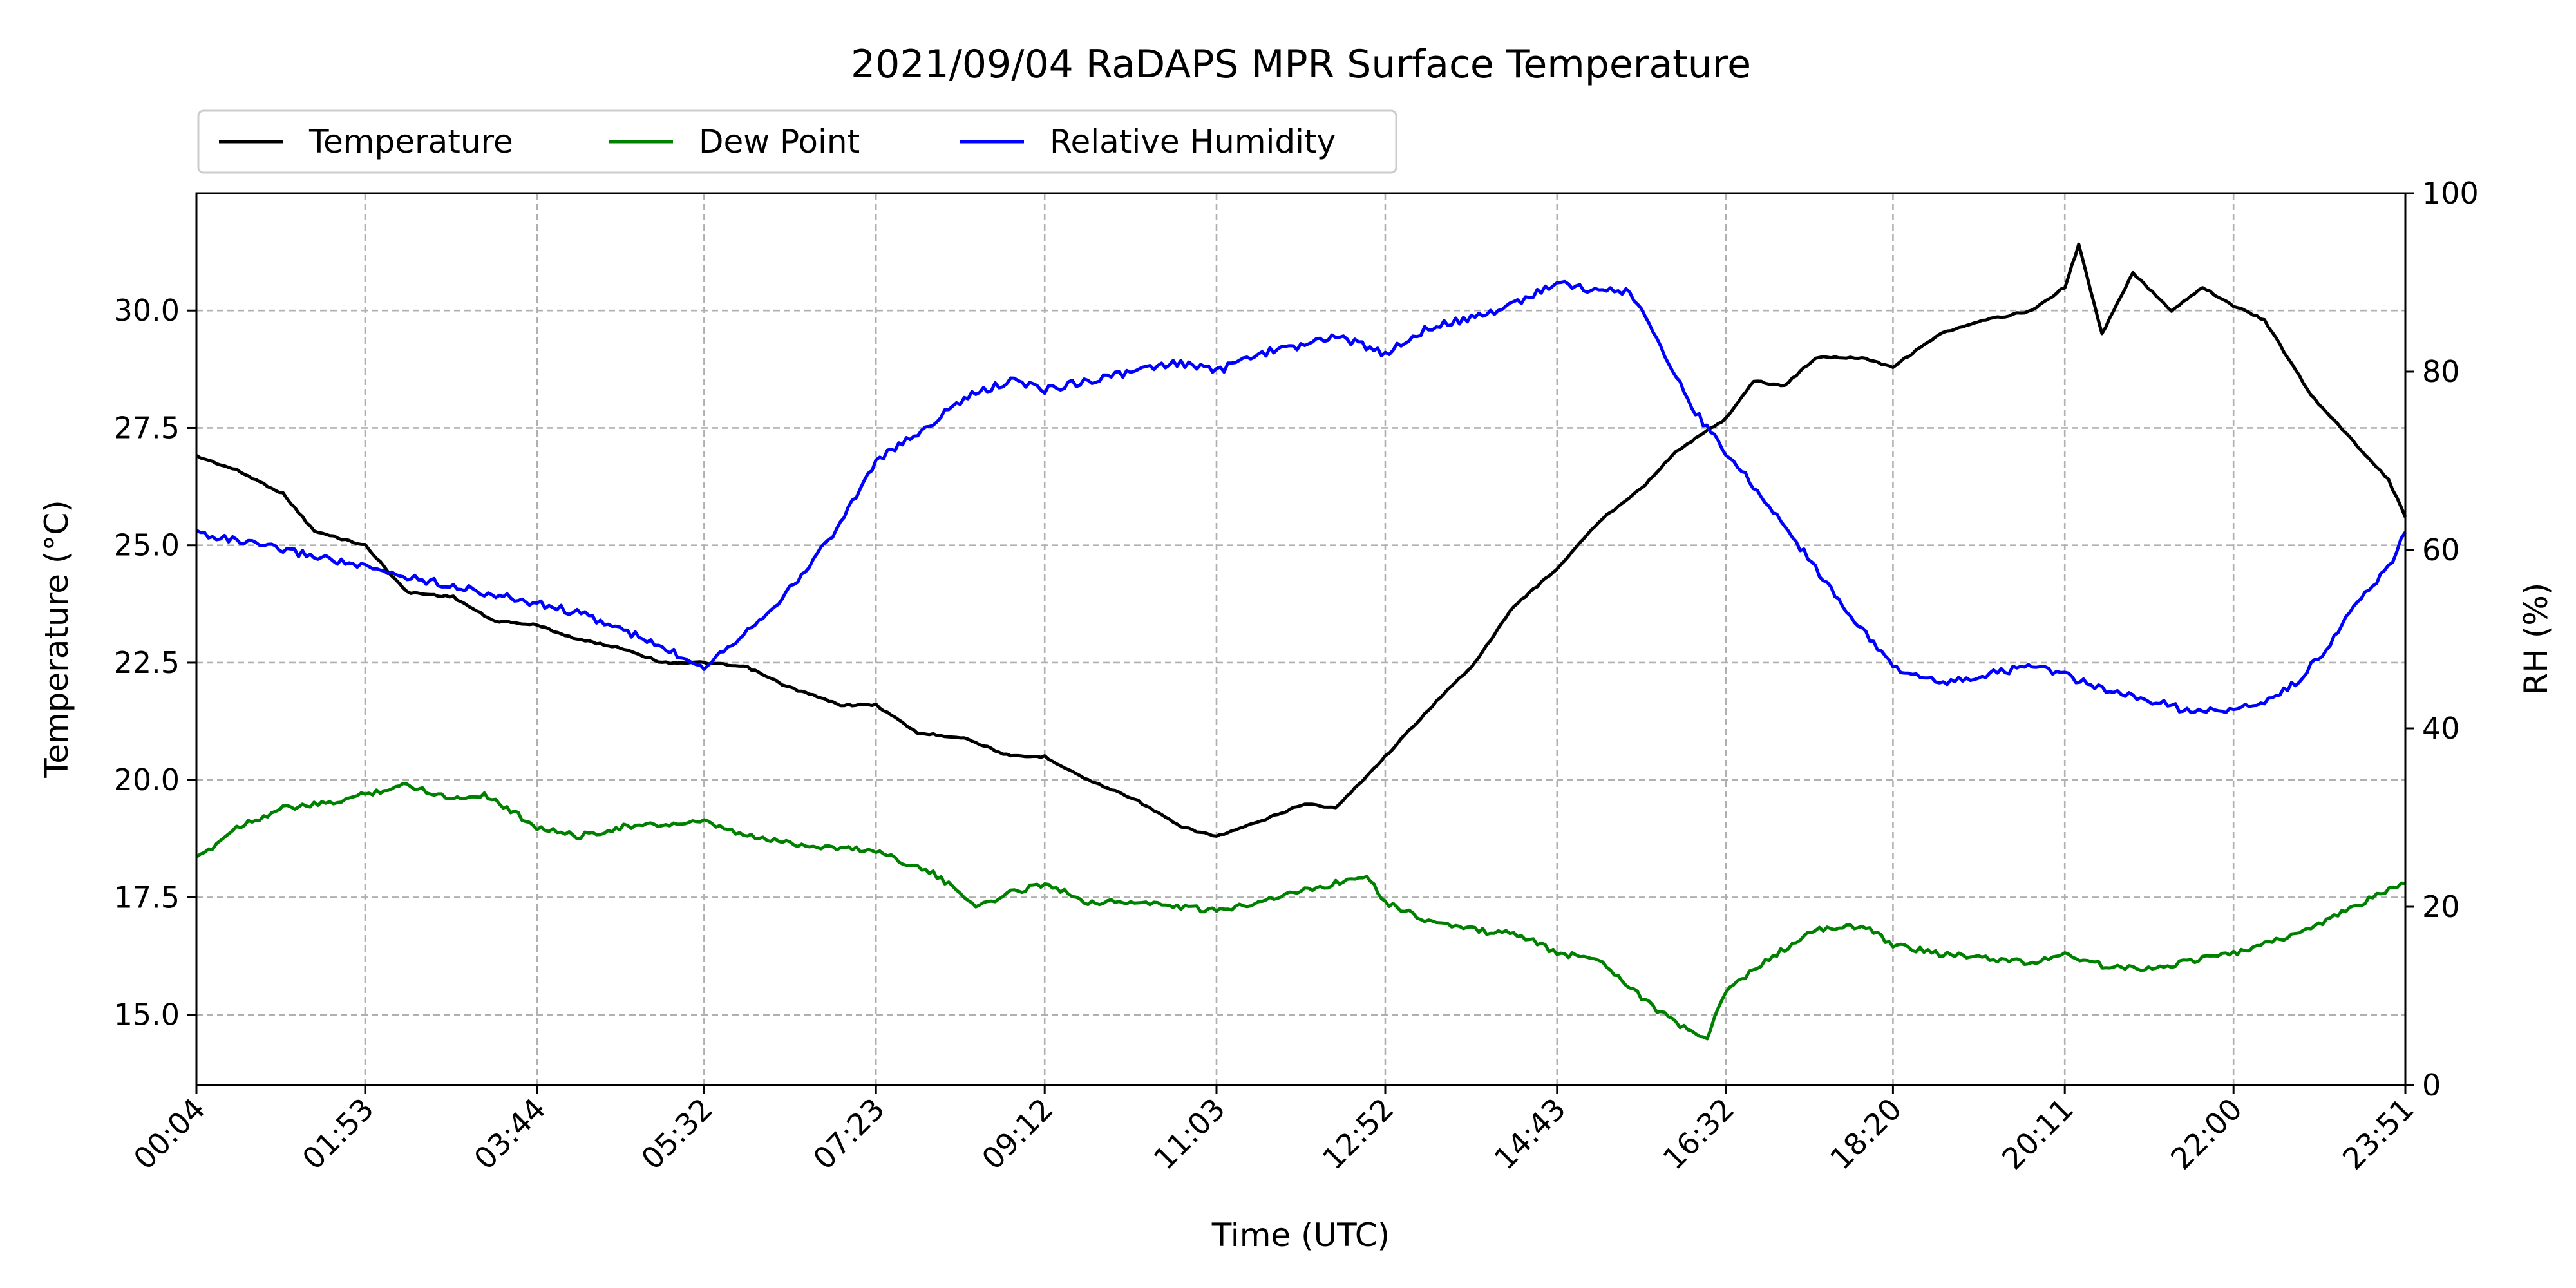 This screenshot has width=2576, height=1288. What do you see at coordinates (2536, 639) in the screenshot?
I see `y2-axis-label: RH (%)` at bounding box center [2536, 639].